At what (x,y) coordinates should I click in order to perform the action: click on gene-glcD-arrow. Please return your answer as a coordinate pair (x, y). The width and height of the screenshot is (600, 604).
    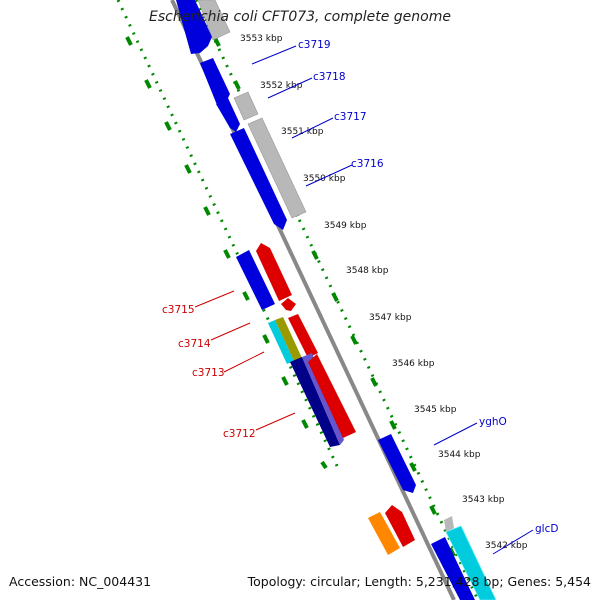
    Looking at the image, I should click on (453, 568).